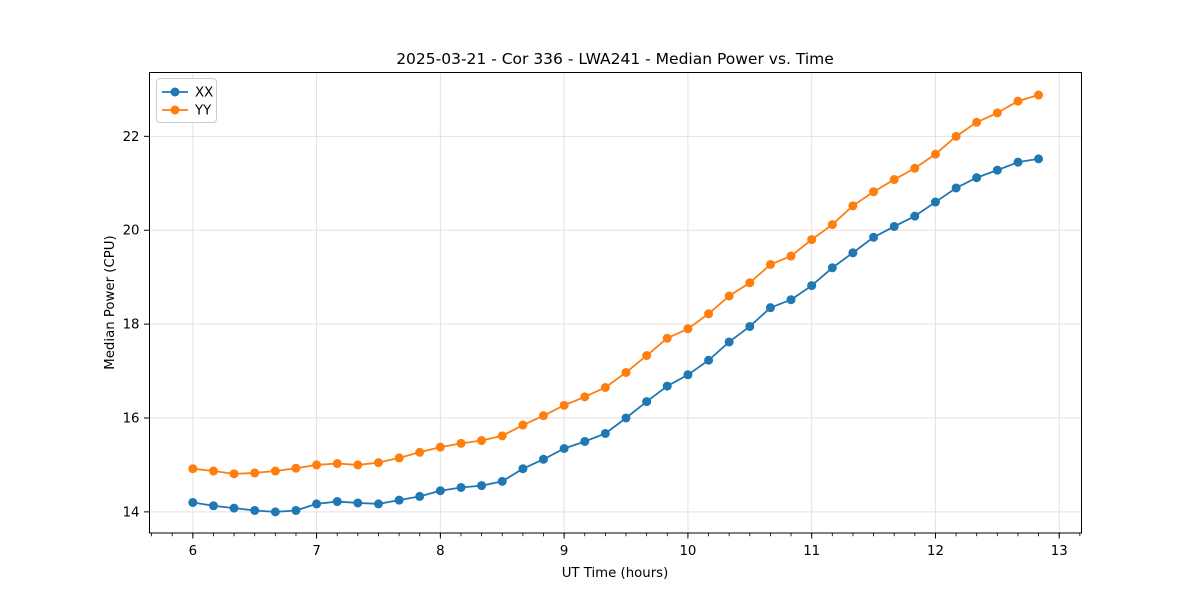  I want to click on legend: XX YY, so click(186, 100).